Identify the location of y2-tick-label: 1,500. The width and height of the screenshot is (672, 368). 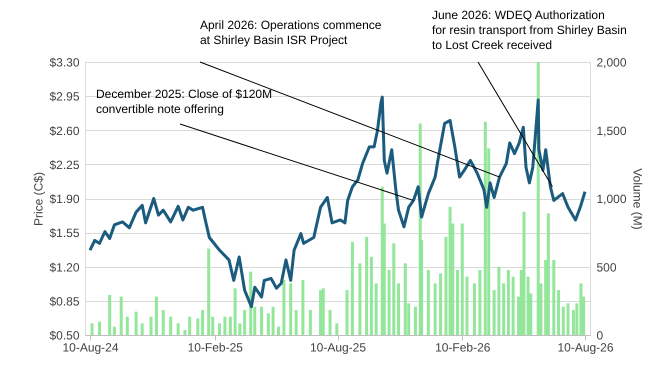
(611, 131).